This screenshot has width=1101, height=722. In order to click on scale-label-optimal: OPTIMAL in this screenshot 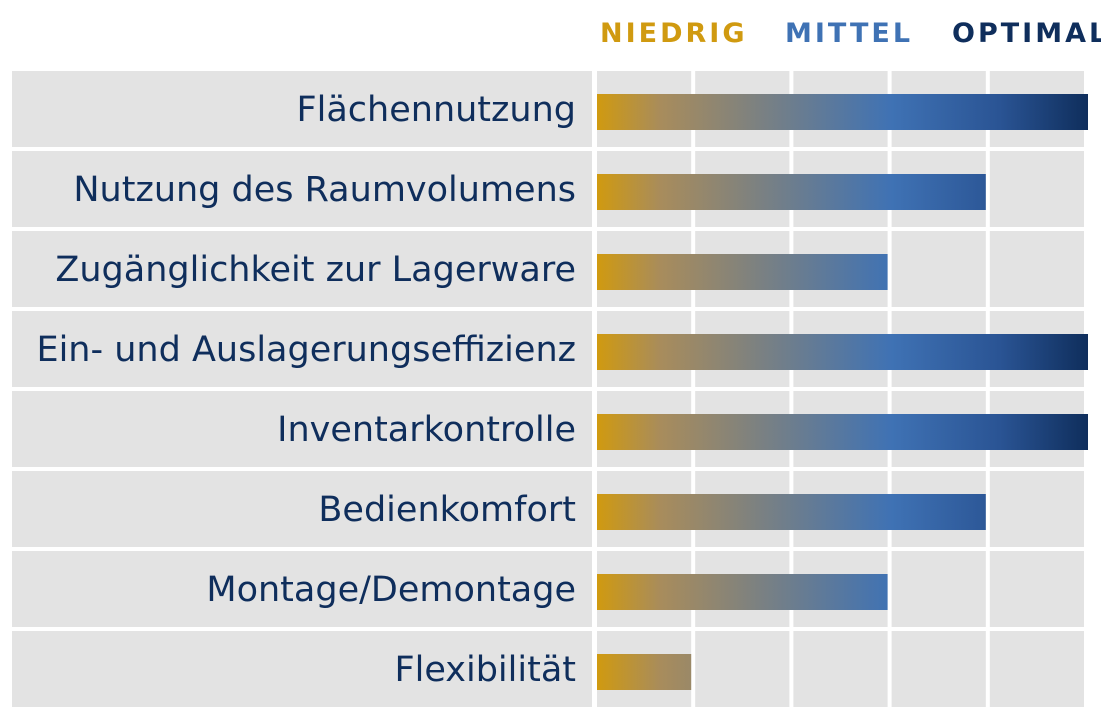, I will do `click(1026, 33)`.